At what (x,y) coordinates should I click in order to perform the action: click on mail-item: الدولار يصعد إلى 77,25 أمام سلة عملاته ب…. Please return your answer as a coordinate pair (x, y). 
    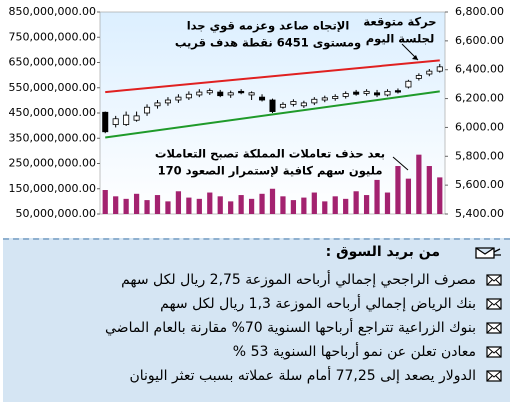
    Looking at the image, I should click on (257, 376).